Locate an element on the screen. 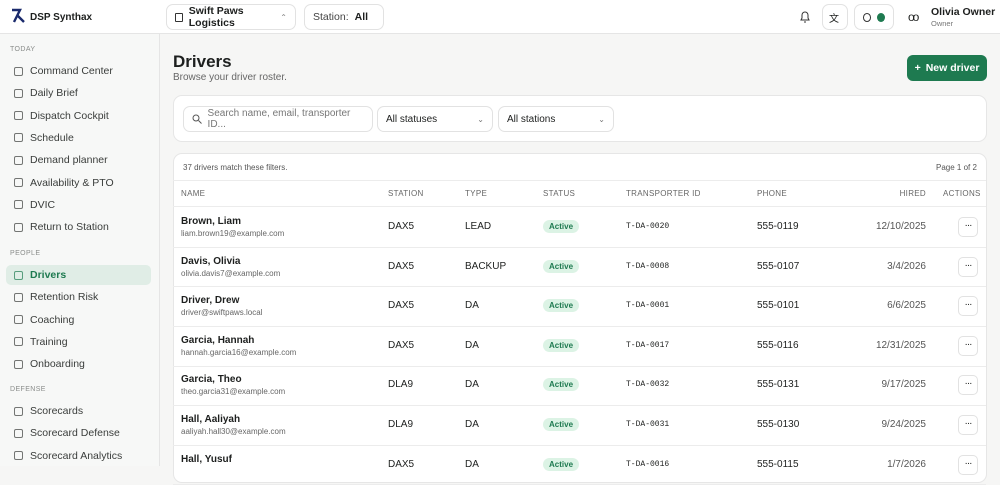 This screenshot has height=485, width=1000. hired-date: 9/17/2025 is located at coordinates (904, 385).